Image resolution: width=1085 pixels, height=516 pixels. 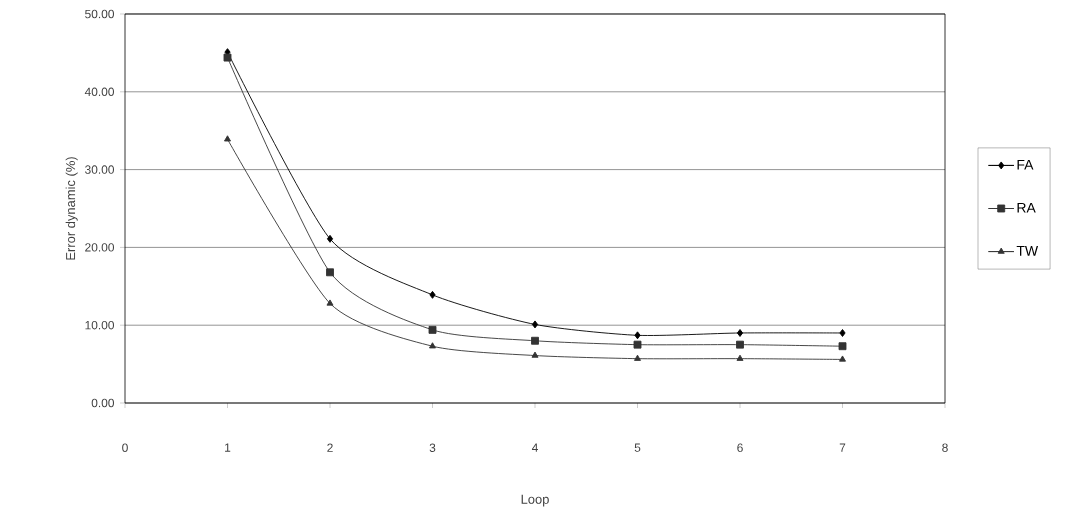 I want to click on x-tick-label: 1, so click(x=228, y=447).